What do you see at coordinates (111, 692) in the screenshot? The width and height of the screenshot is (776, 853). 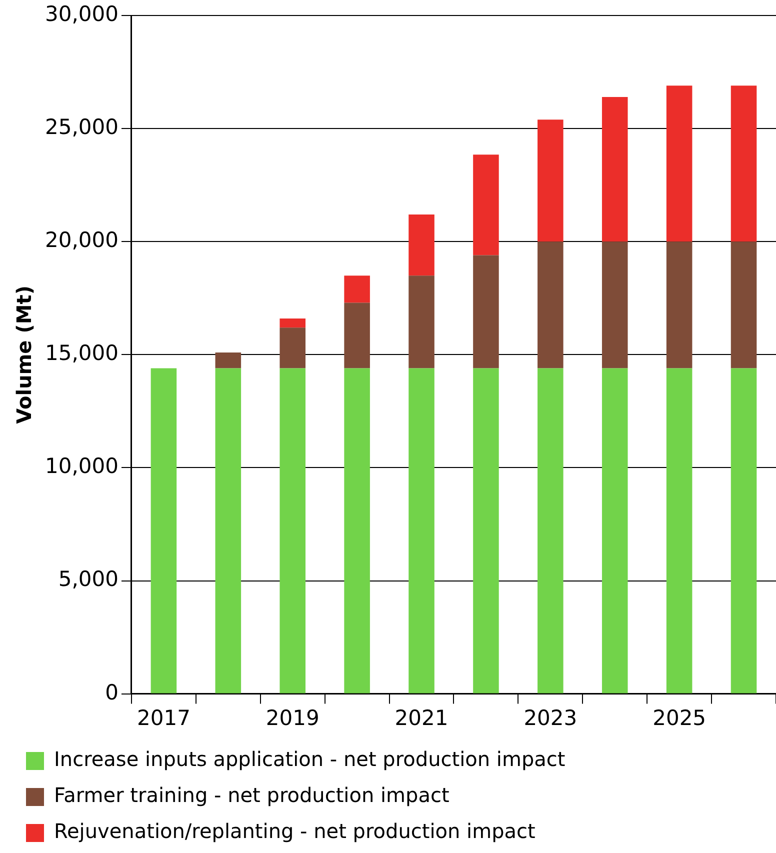 I see `y-tick-label: 0` at bounding box center [111, 692].